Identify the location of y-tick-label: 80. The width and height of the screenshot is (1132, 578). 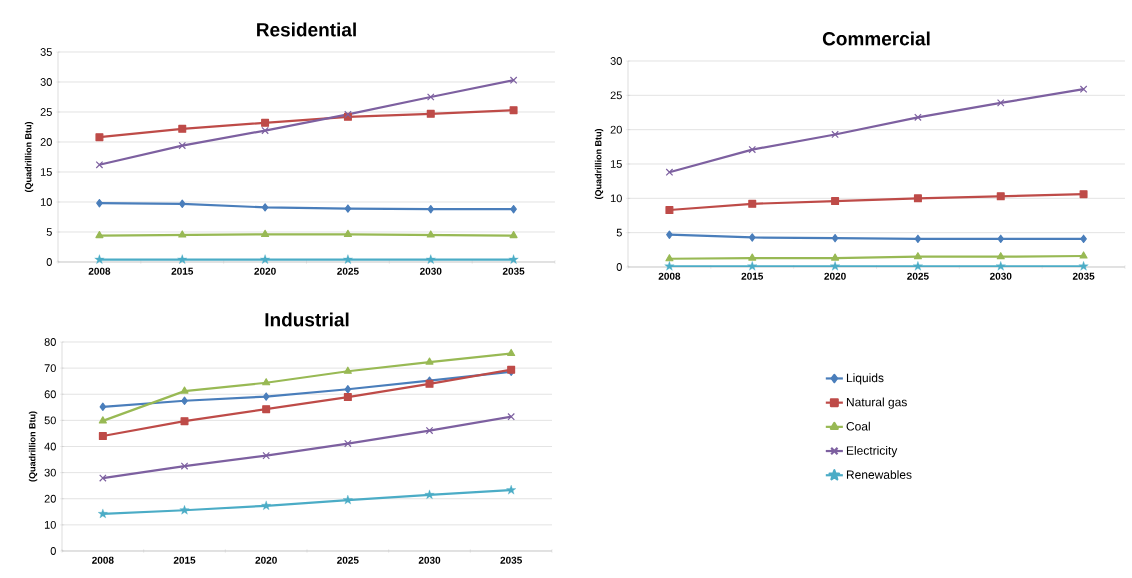
(50, 342).